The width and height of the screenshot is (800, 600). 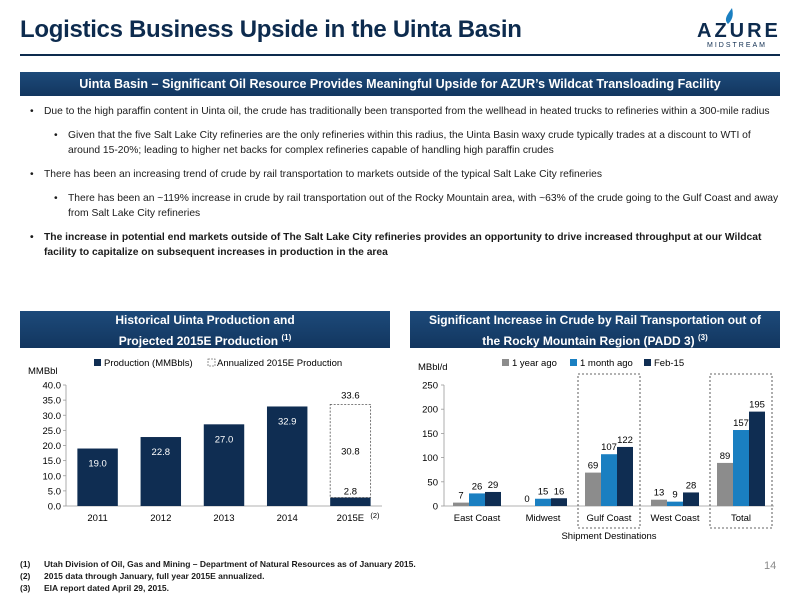 I want to click on y-tick-label: 10.0, so click(x=52, y=476).